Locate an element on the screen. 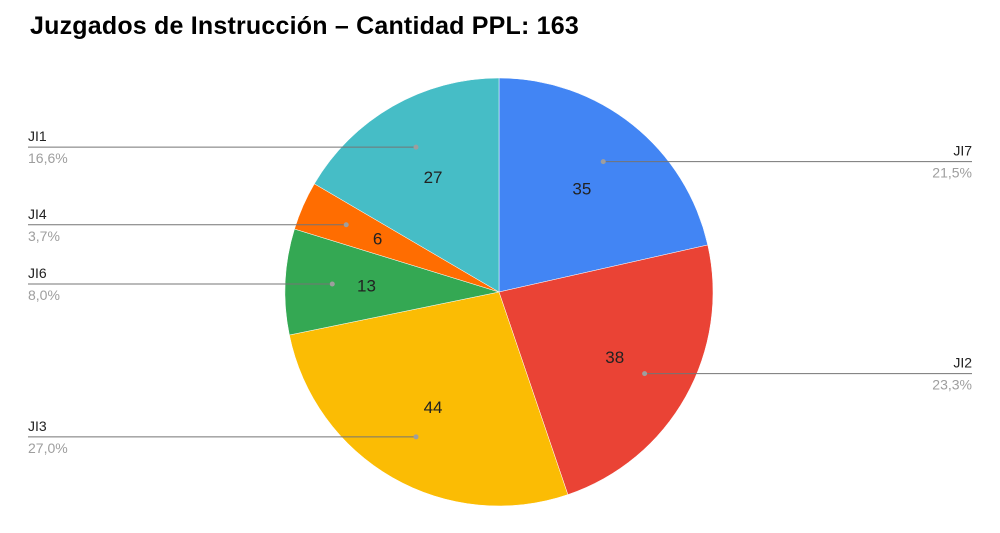 The image size is (1000, 533). callout-dot-ji2 is located at coordinates (645, 374).